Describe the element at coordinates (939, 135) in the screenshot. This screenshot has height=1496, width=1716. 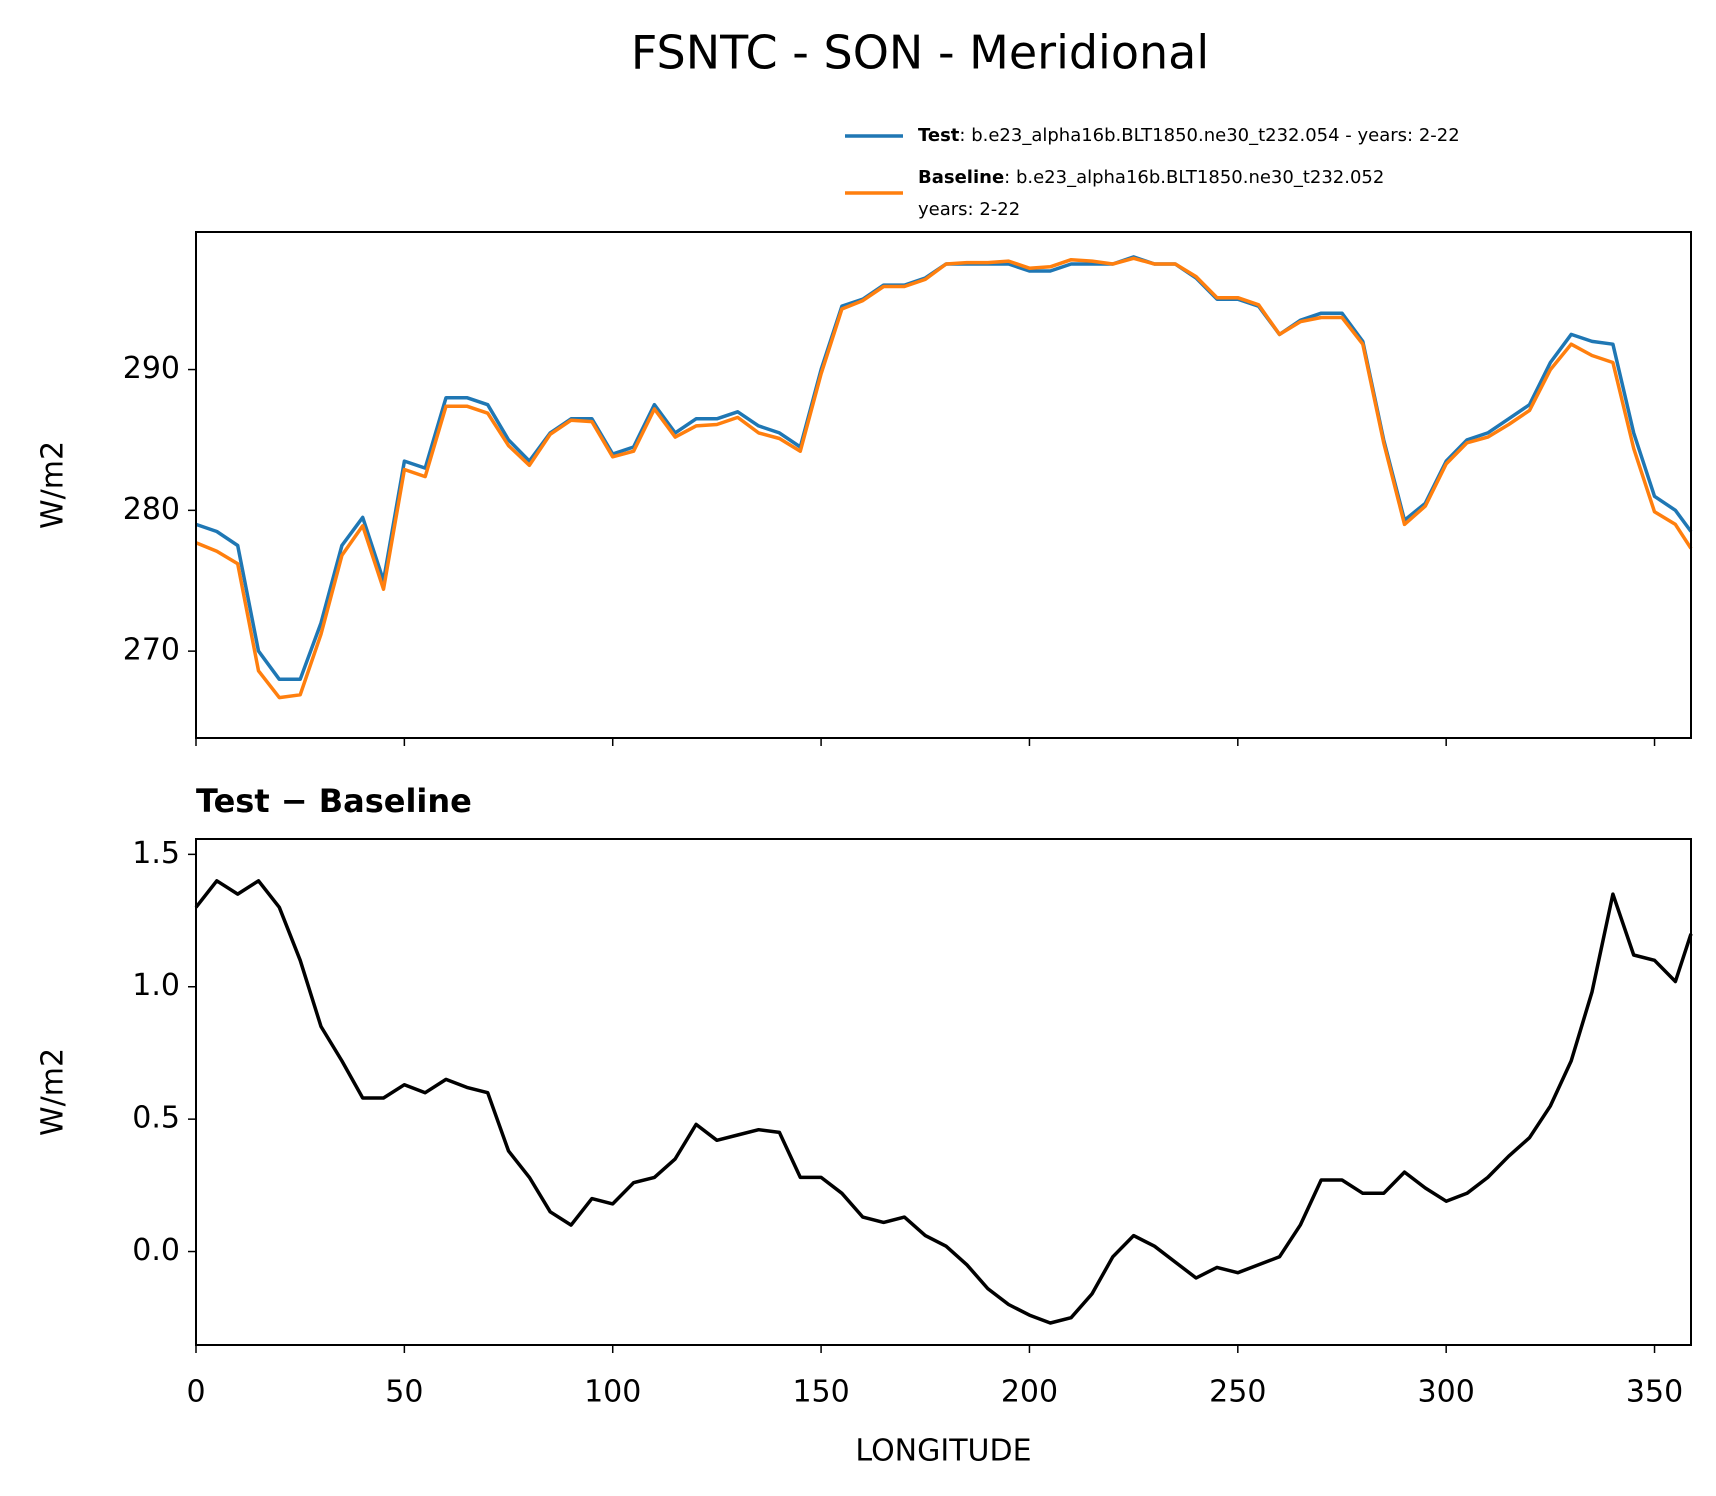
I see `legend-name: Test` at that location.